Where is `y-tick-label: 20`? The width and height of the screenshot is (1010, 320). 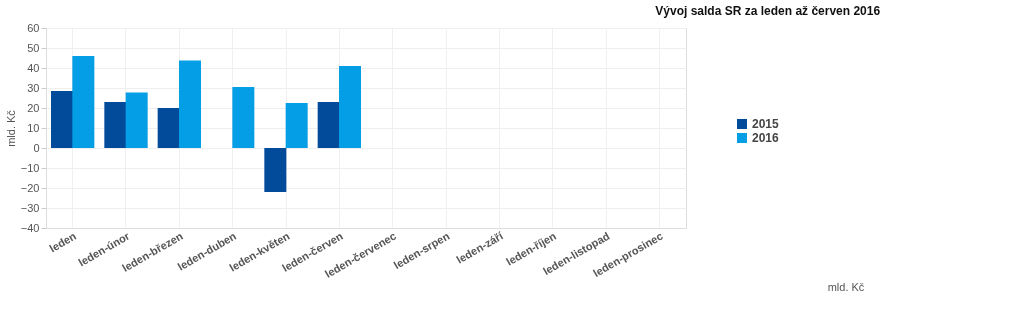 y-tick-label: 20 is located at coordinates (33, 107).